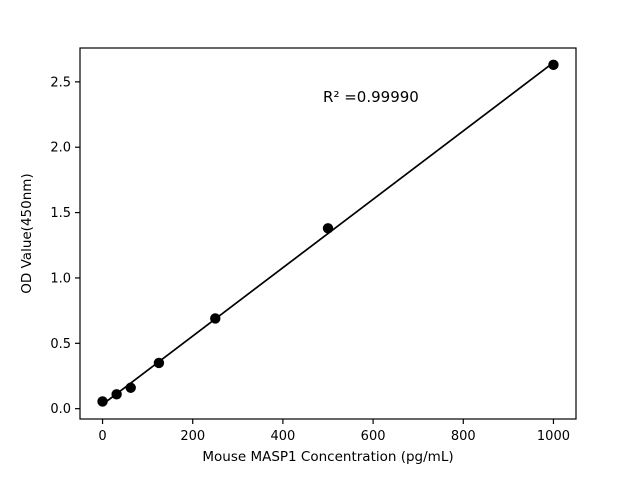  Describe the element at coordinates (192, 436) in the screenshot. I see `x-tick-label: 200` at that location.